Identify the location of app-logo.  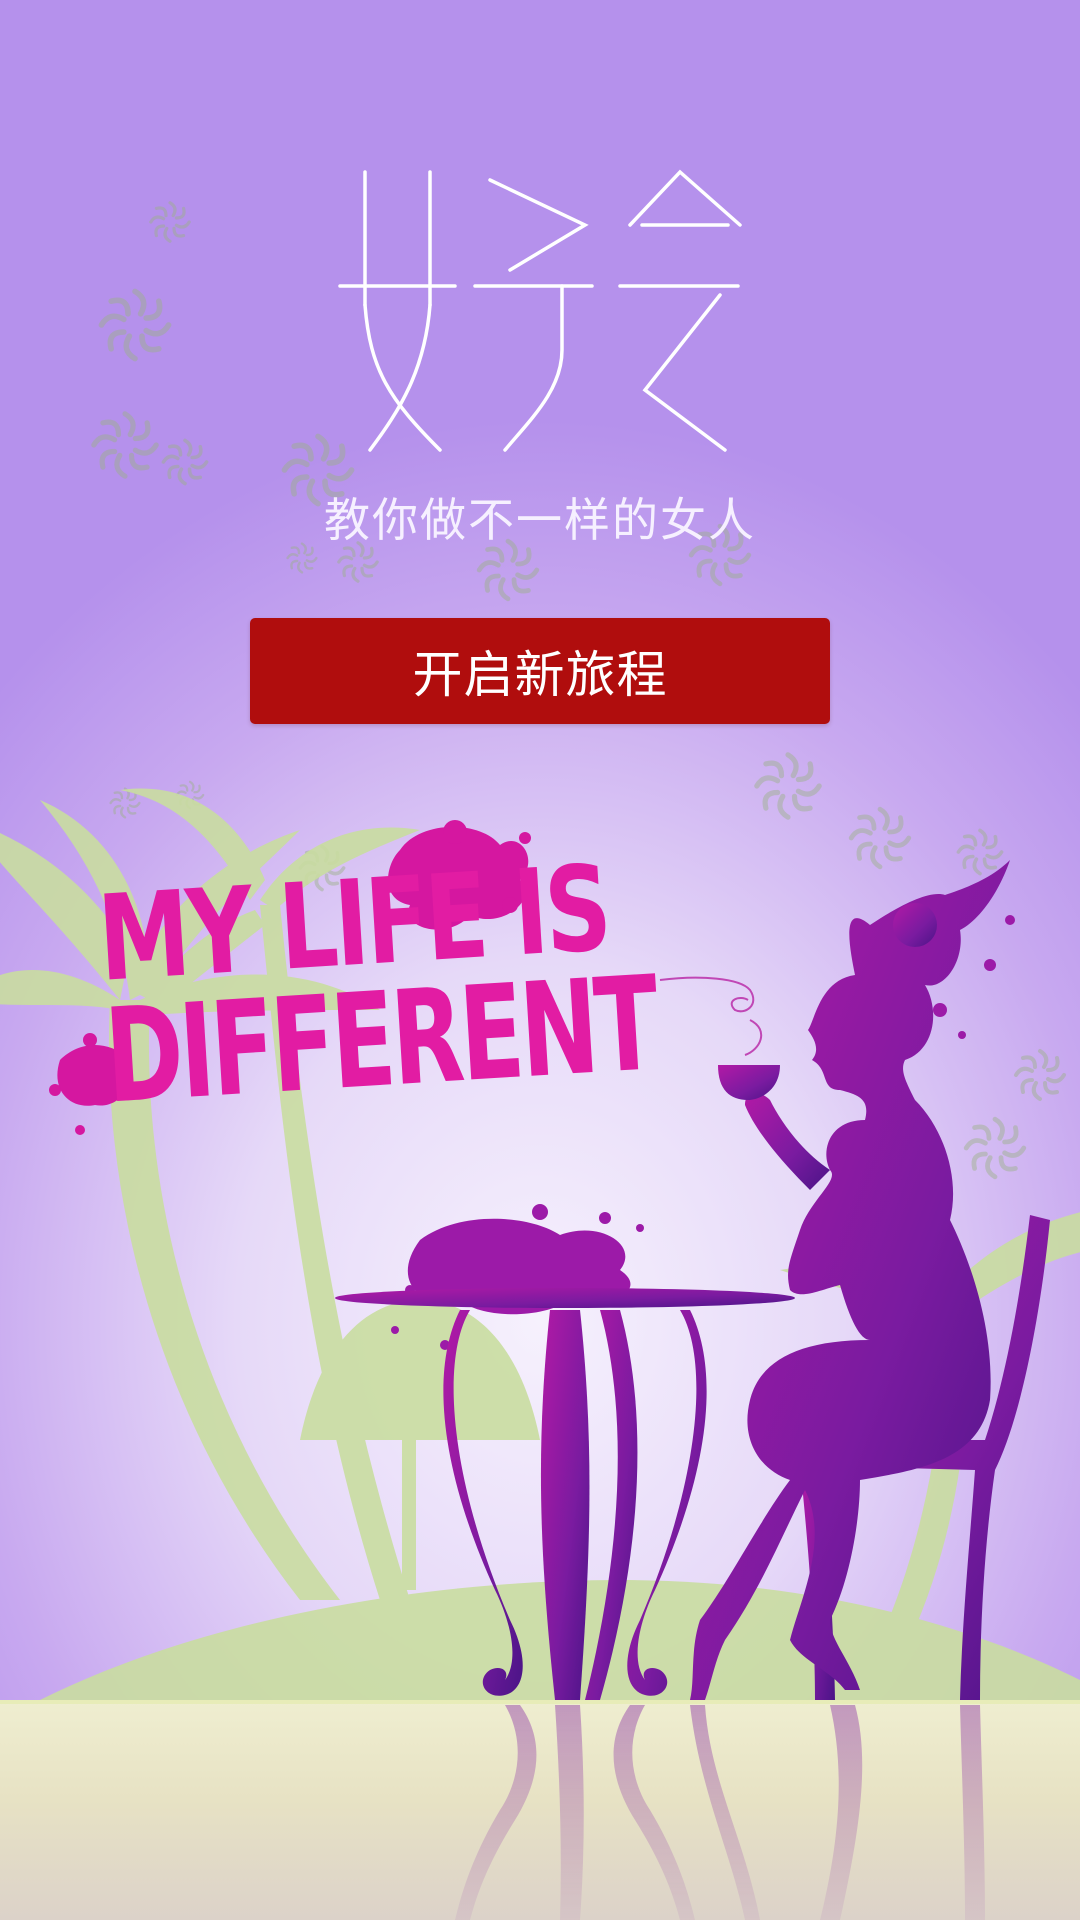
(540, 310).